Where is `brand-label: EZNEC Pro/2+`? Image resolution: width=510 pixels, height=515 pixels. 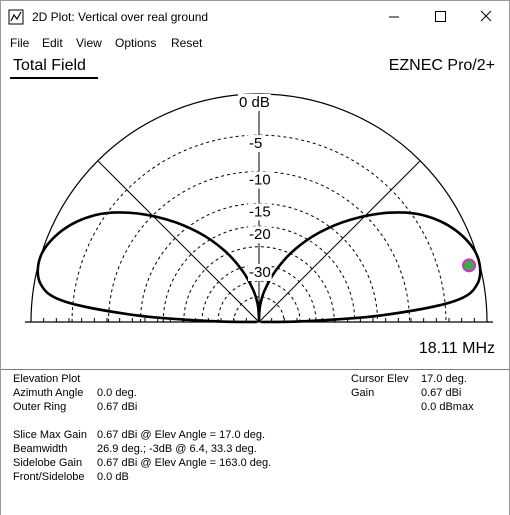
brand-label: EZNEC Pro/2+ is located at coordinates (441, 65).